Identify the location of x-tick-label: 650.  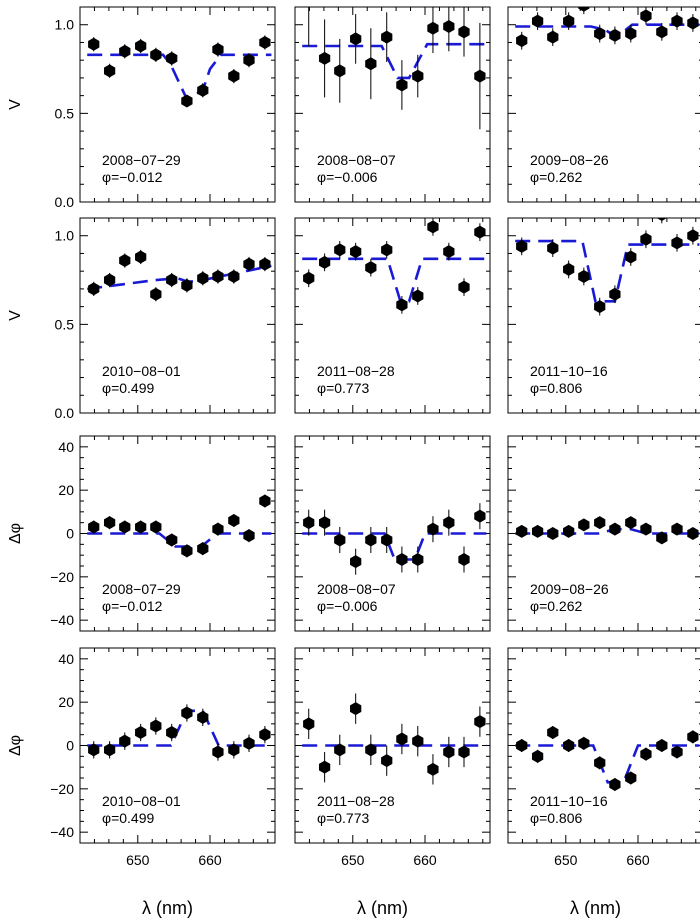
(566, 860).